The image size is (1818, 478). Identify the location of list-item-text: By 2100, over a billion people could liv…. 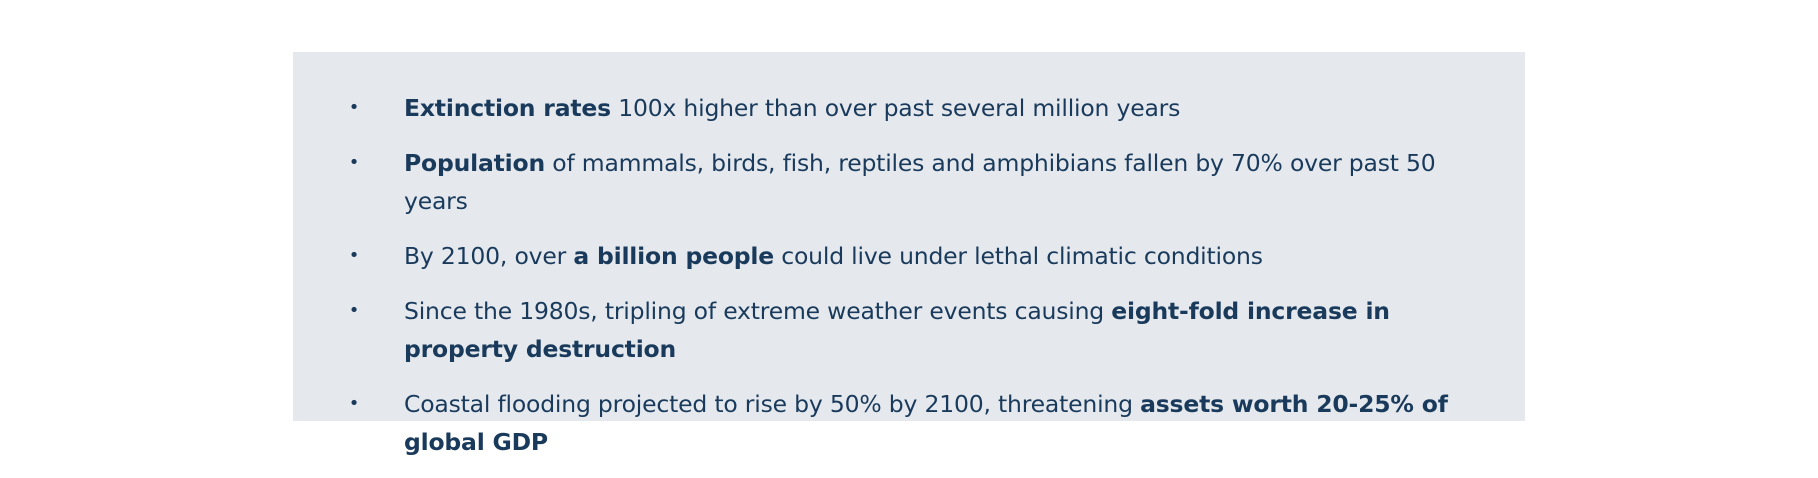
(944, 256).